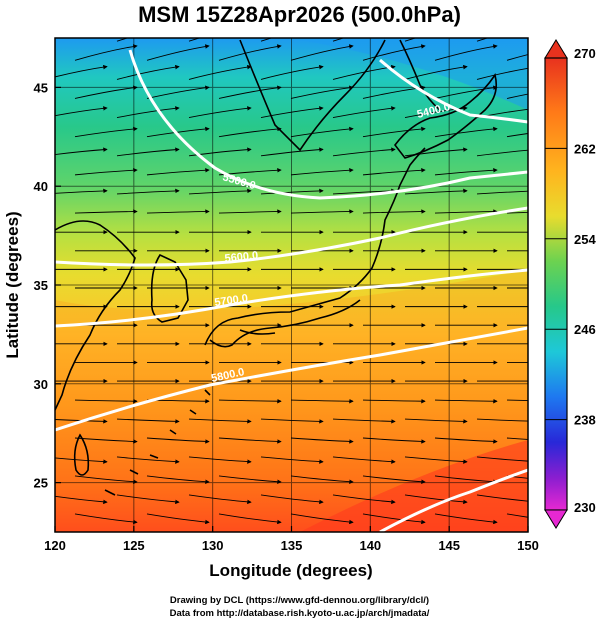 The width and height of the screenshot is (599, 625). What do you see at coordinates (299, 14) in the screenshot?
I see `map-title: MSM 15Z28Apr2026 (500.0hPa)` at bounding box center [299, 14].